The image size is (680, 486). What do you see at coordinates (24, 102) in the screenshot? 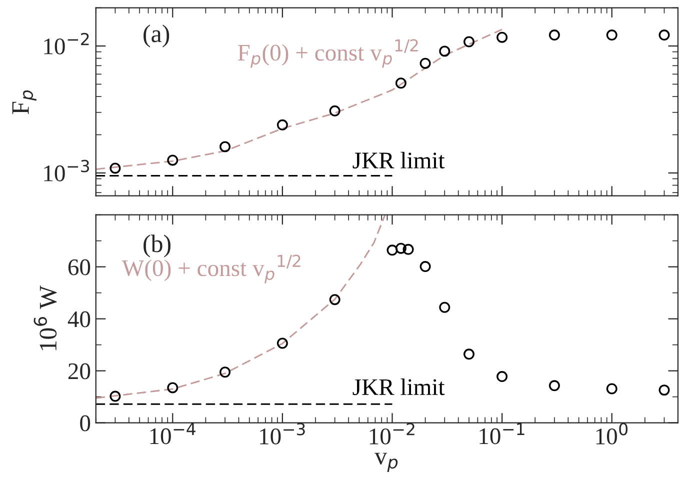
I see `y-axis-title: F$_{p}$` at bounding box center [24, 102].